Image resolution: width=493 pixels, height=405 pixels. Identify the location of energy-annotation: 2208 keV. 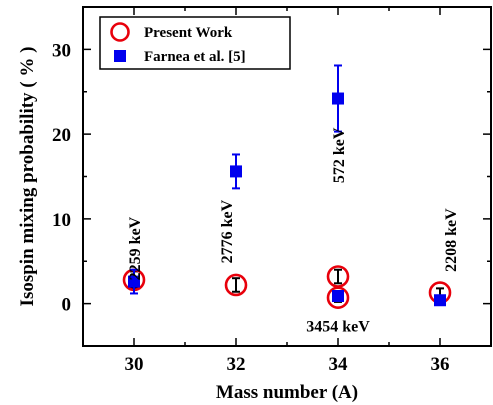
(451, 240).